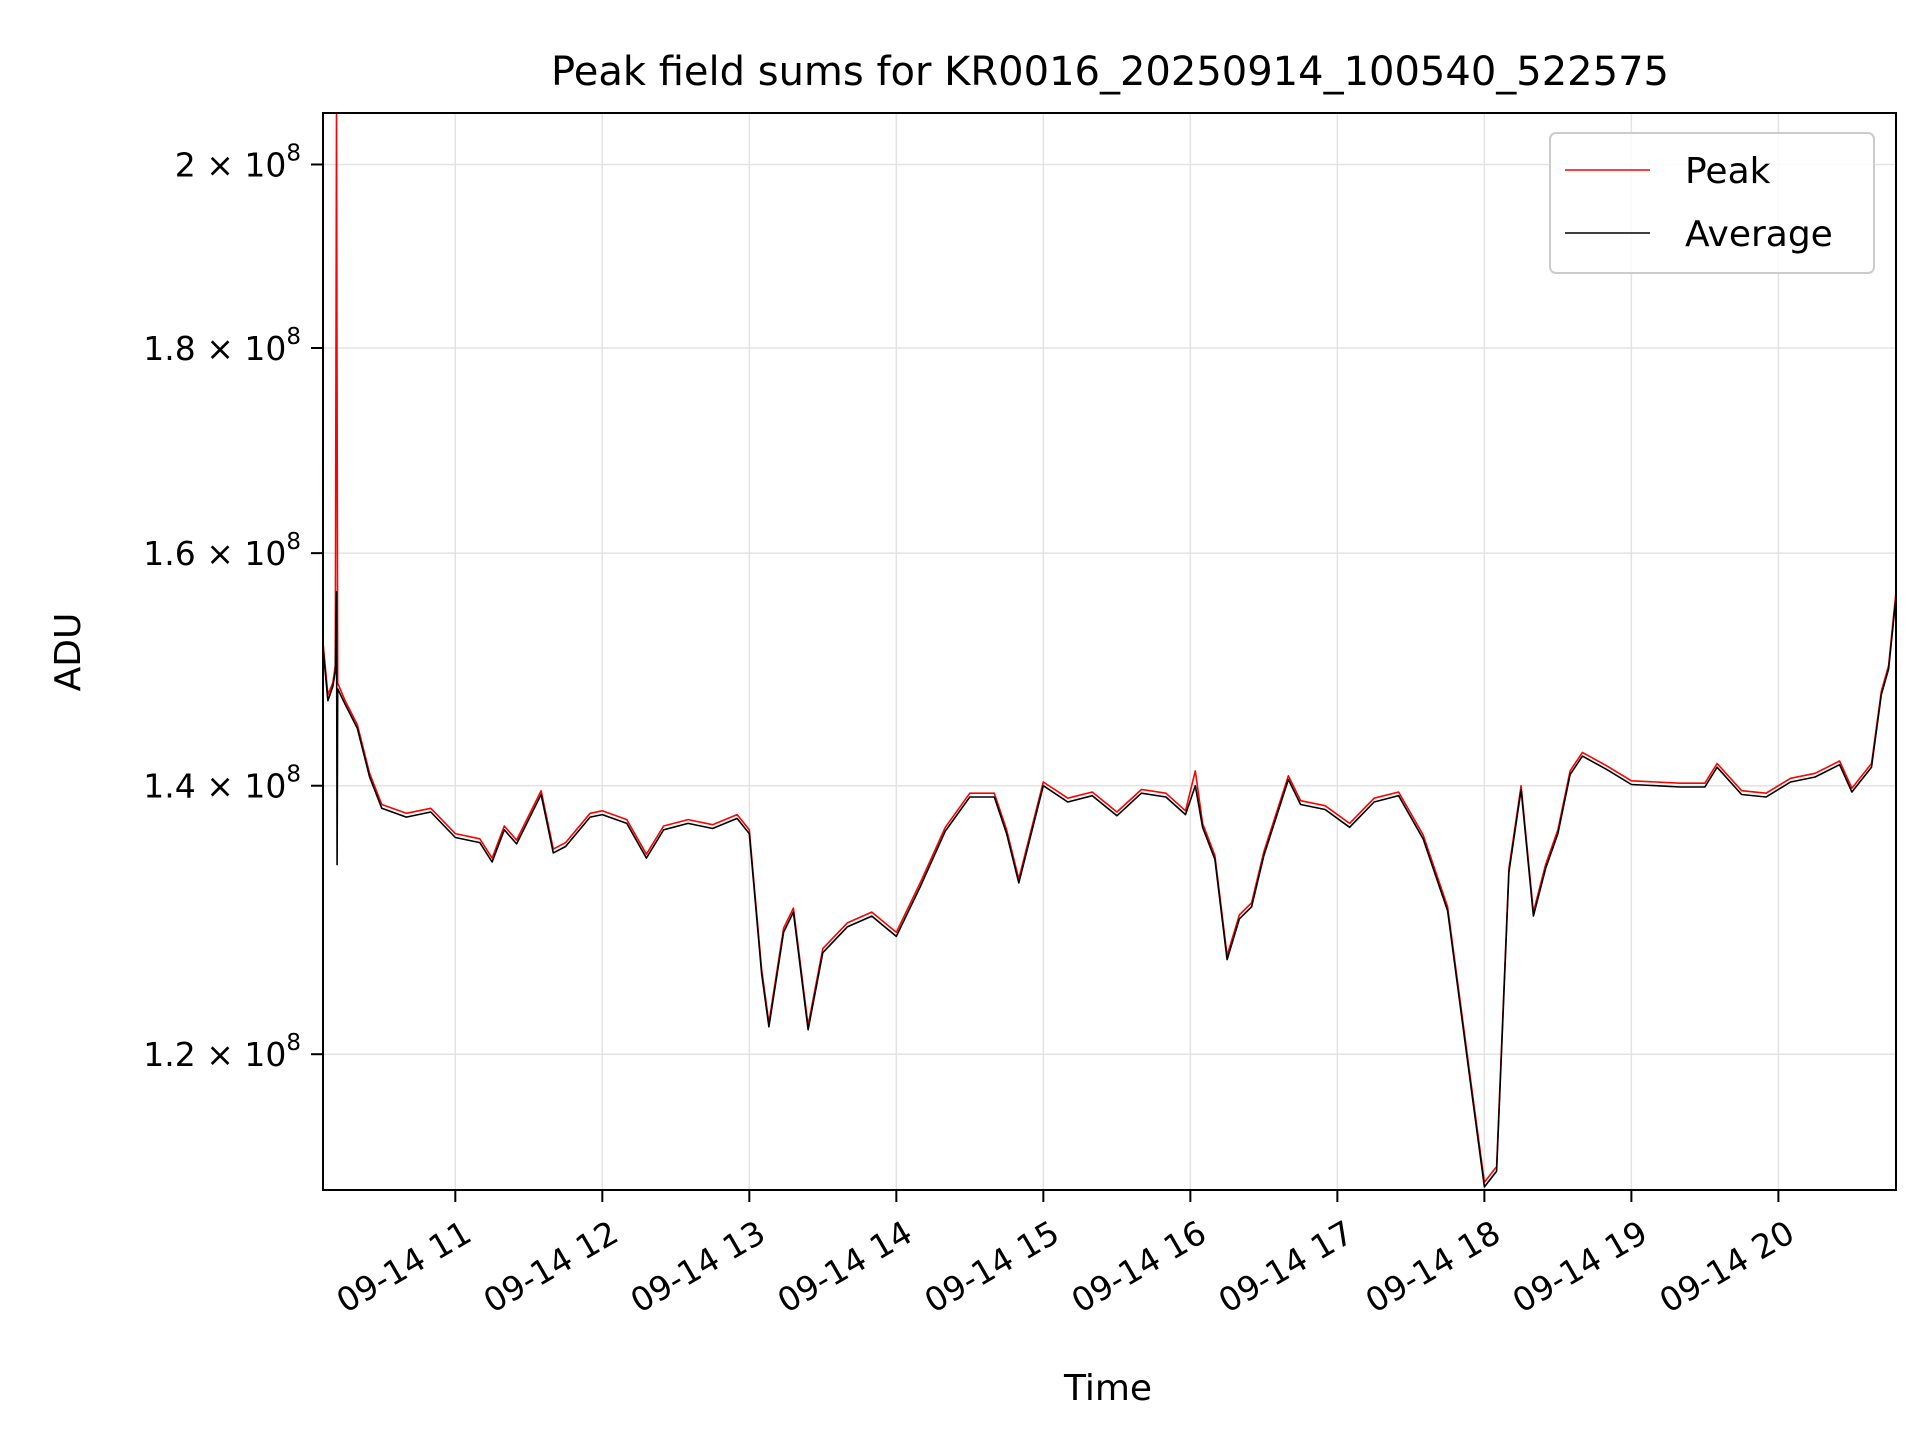 The height and width of the screenshot is (1444, 1920). What do you see at coordinates (222, 1052) in the screenshot?
I see `y-tick-label: 1.2 × 108` at bounding box center [222, 1052].